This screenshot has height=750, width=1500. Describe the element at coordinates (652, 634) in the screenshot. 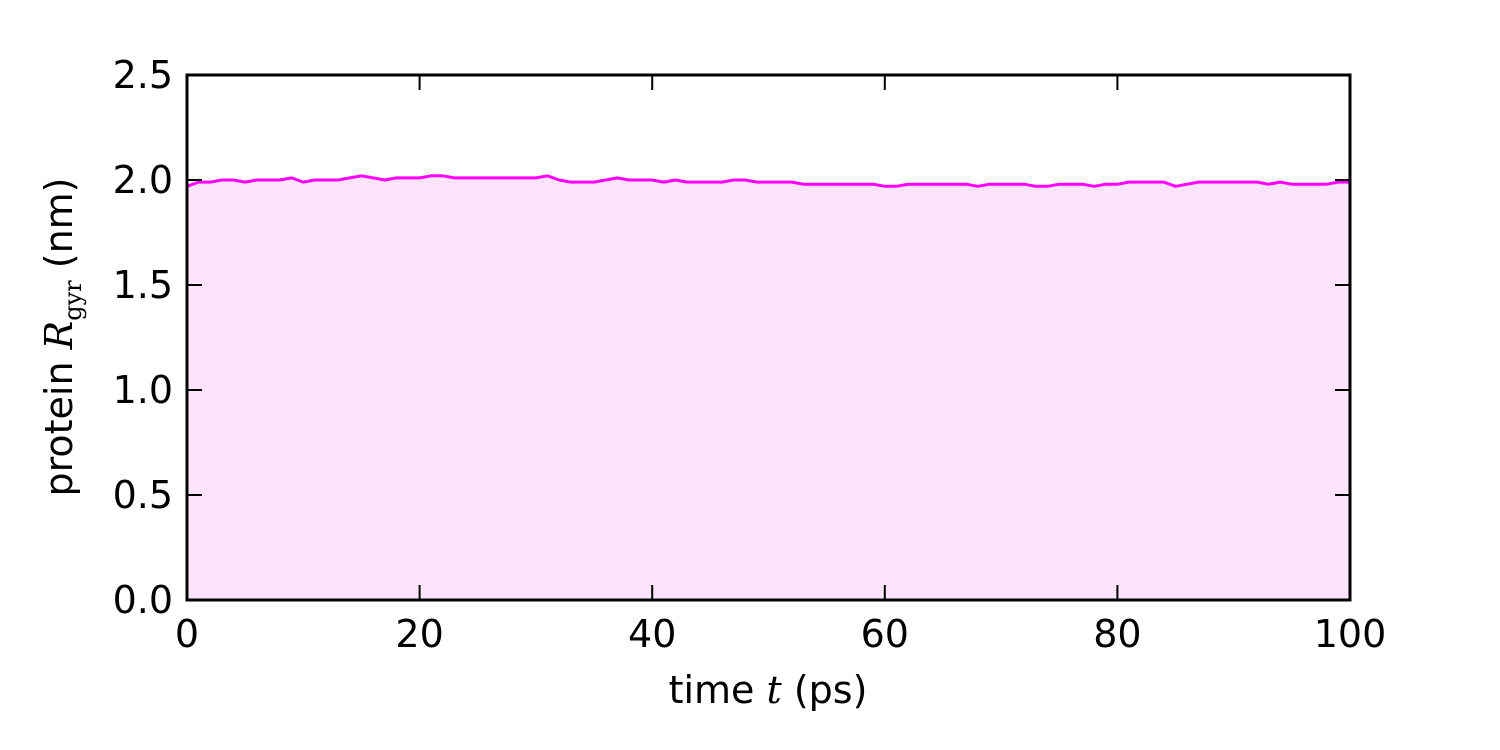

I see `x-tick-label: 40` at that location.